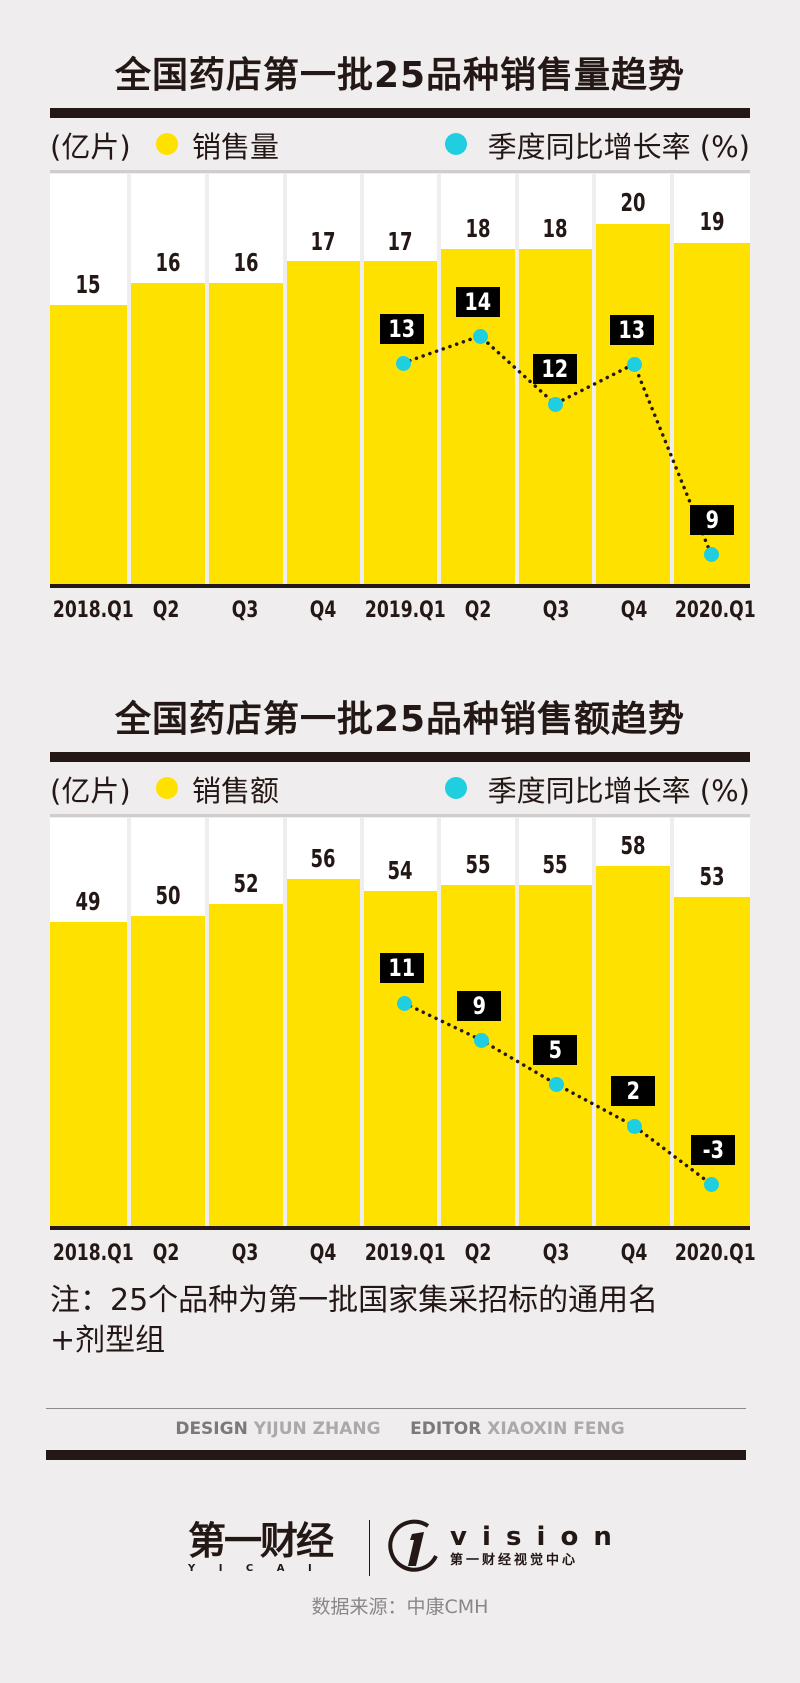 Image resolution: width=800 pixels, height=1683 pixels. Describe the element at coordinates (557, 1093) in the screenshot. I see `chart2-growth-line` at that location.